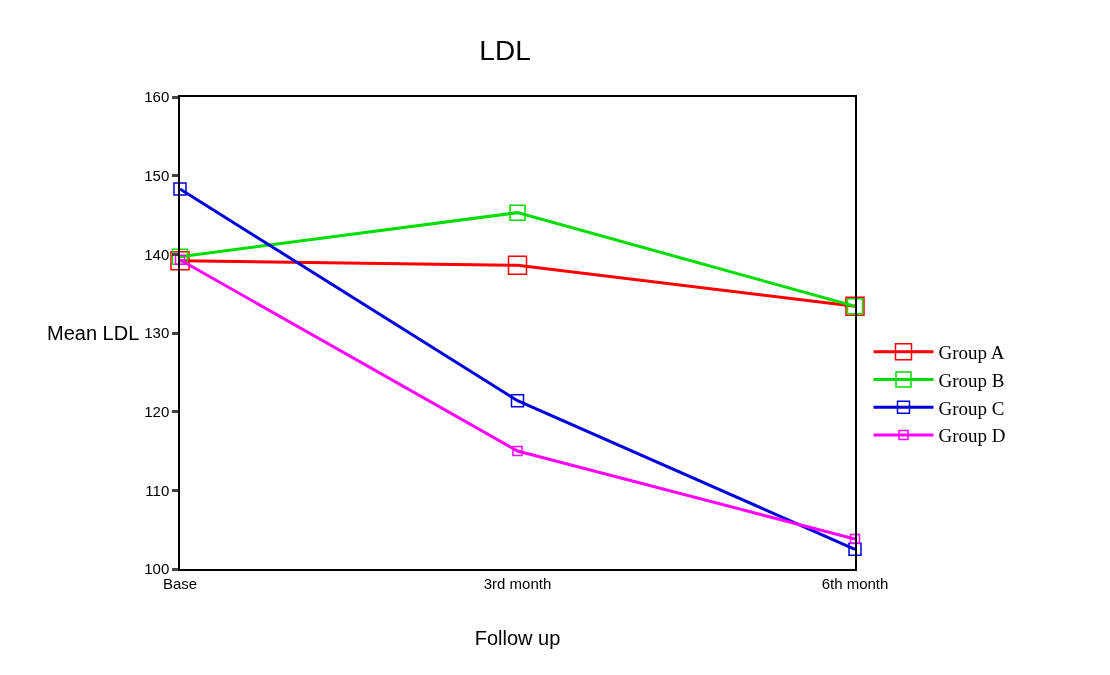  What do you see at coordinates (517, 637) in the screenshot?
I see `x-axis-title: Follow up` at bounding box center [517, 637].